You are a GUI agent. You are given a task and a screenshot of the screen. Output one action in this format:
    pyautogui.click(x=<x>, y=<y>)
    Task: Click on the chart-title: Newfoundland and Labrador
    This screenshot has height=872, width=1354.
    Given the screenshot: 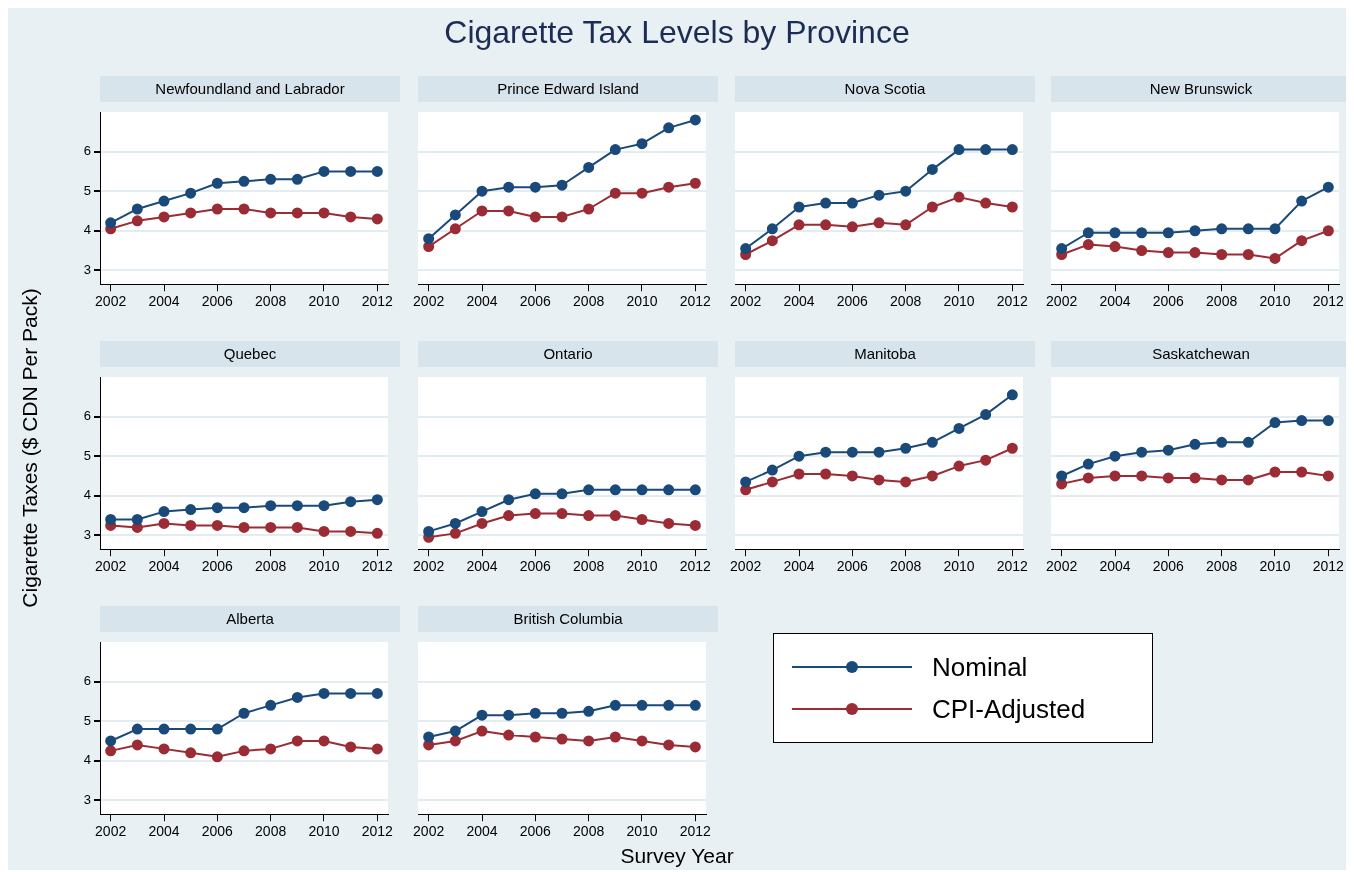 What is the action you would take?
    pyautogui.click(x=250, y=89)
    